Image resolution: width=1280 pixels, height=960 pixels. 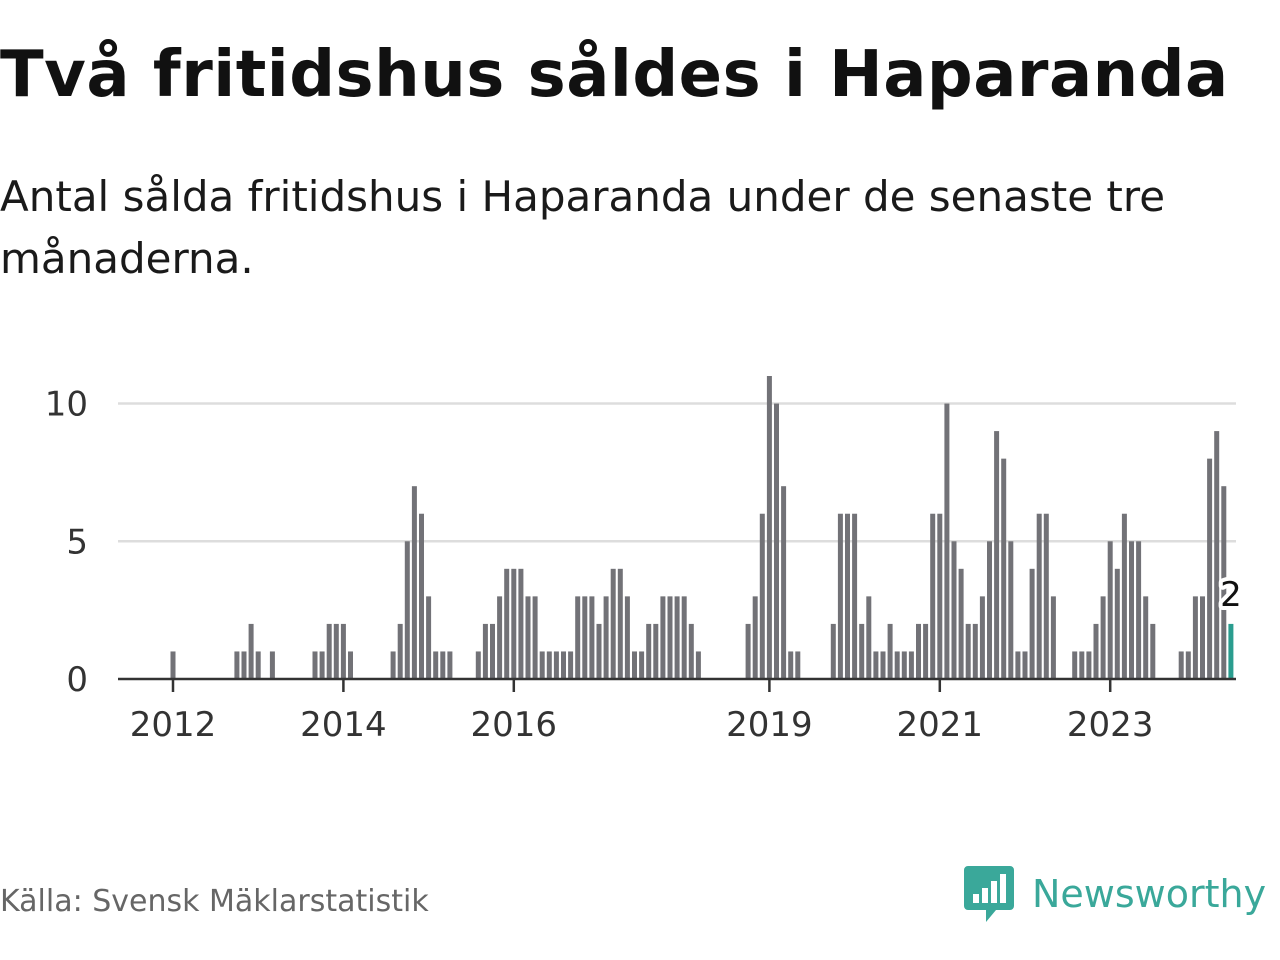 What do you see at coordinates (66, 405) in the screenshot?
I see `y-tick-label: 10` at bounding box center [66, 405].